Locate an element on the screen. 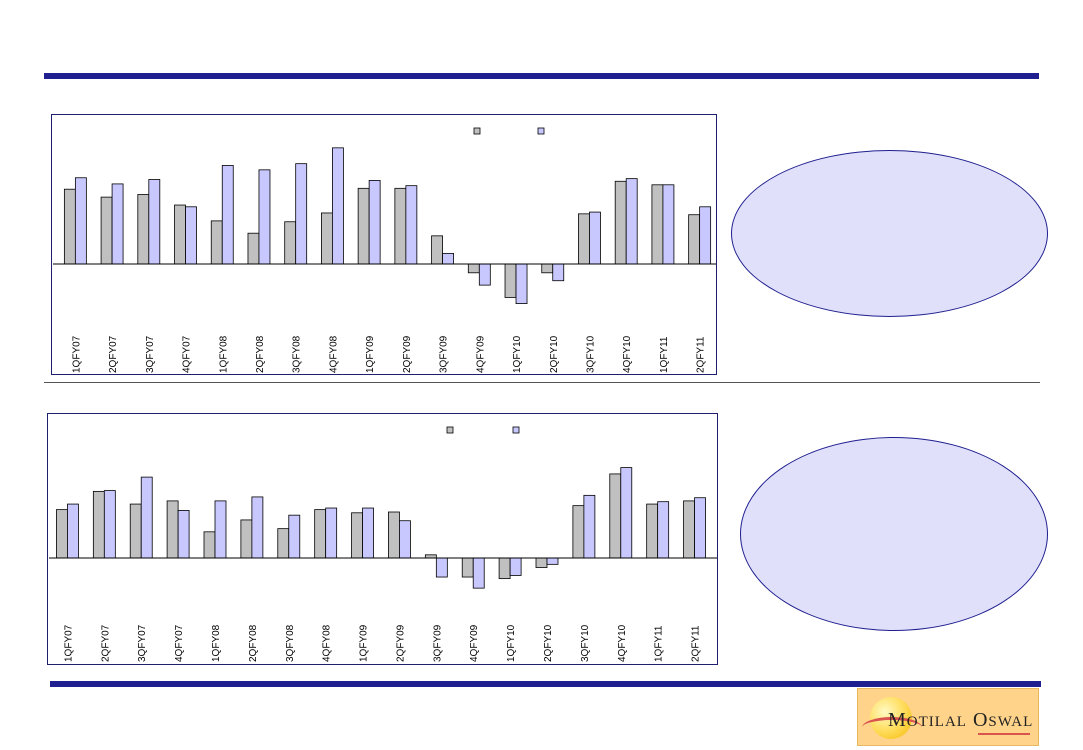  swoosh-icon is located at coordinates (892, 727).